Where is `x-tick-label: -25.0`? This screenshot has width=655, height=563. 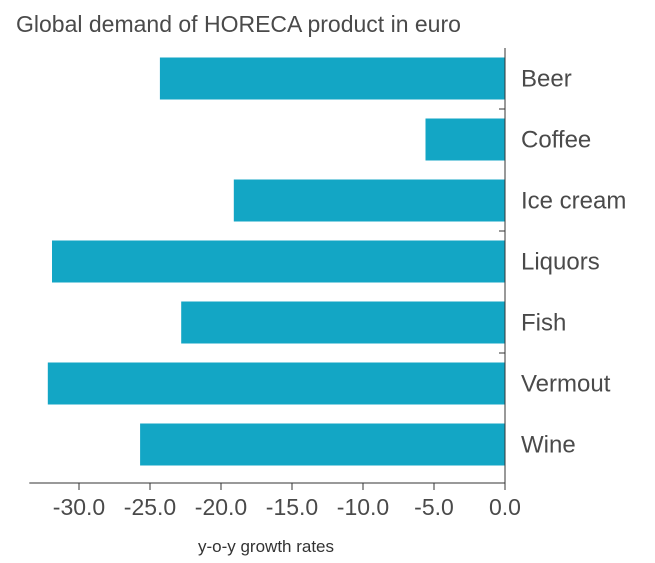
x-tick-label: -25.0 is located at coordinates (150, 507).